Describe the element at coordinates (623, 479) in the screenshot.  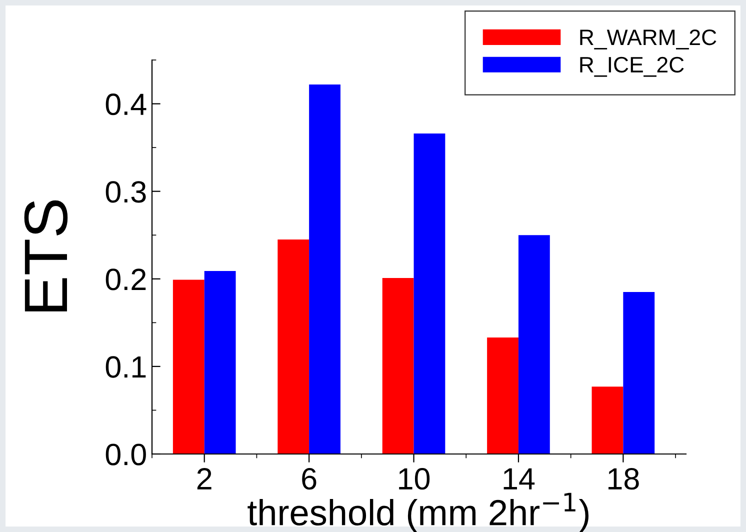
I see `x-tick-label: 18` at that location.